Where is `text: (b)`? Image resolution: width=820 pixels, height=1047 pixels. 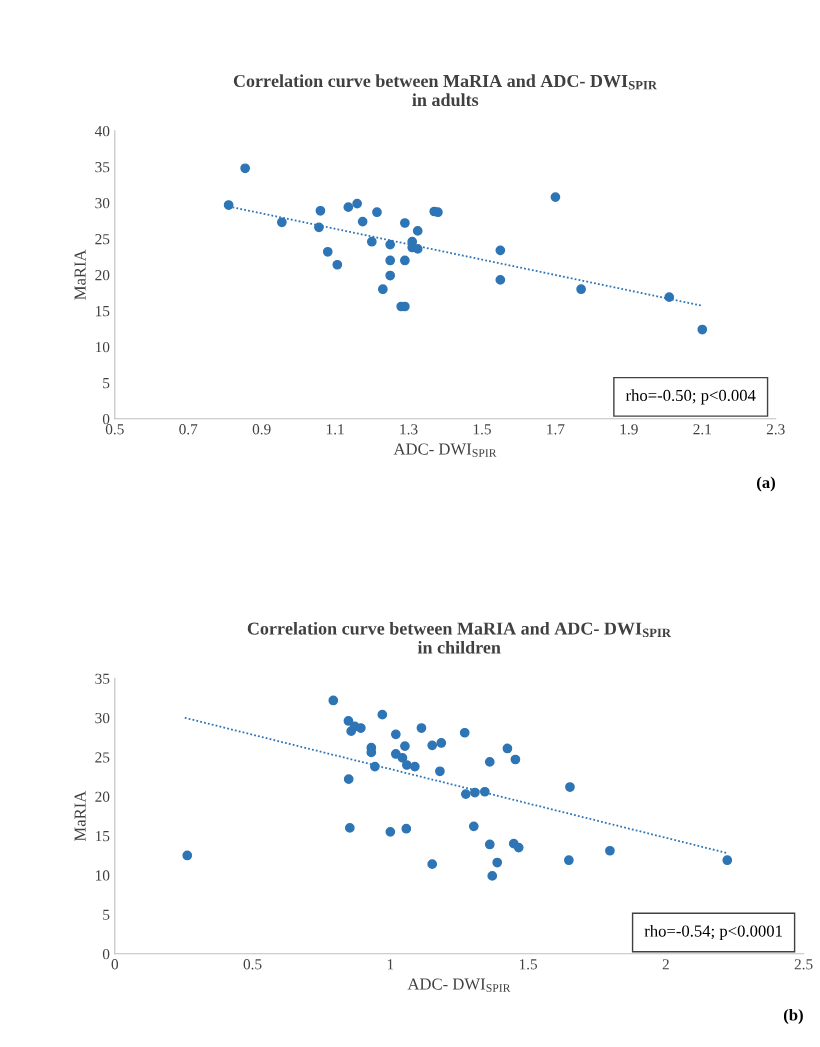 text: (b) is located at coordinates (793, 1016).